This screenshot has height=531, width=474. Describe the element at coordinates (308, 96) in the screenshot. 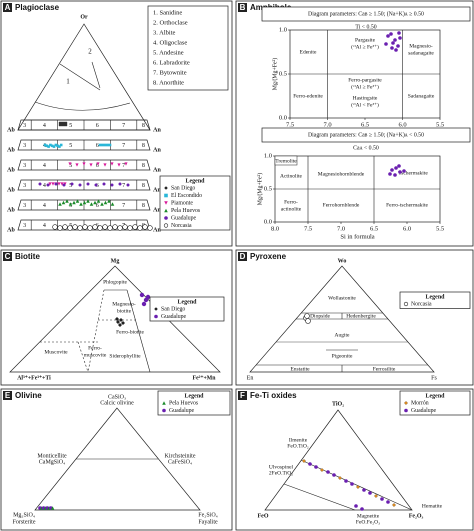

I see `field-label: Ferro-edenite` at that location.